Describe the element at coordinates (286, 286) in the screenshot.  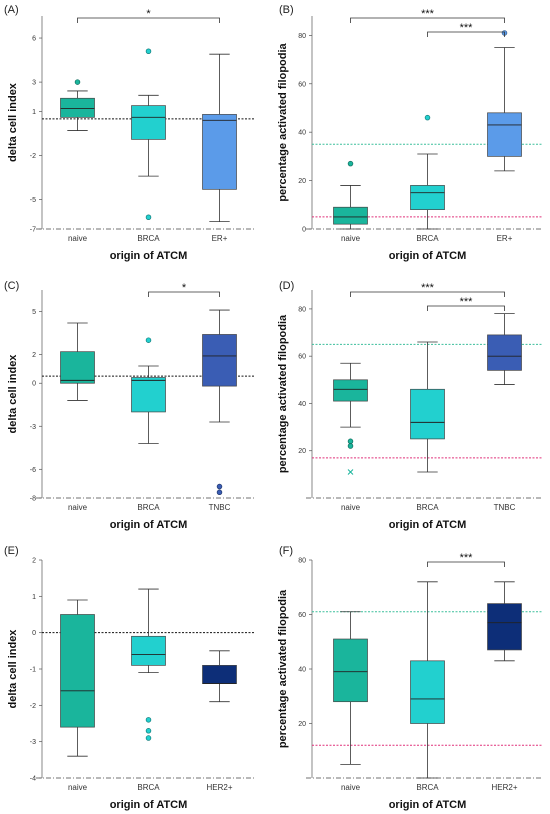
I see `panel-label: (D)` at that location.